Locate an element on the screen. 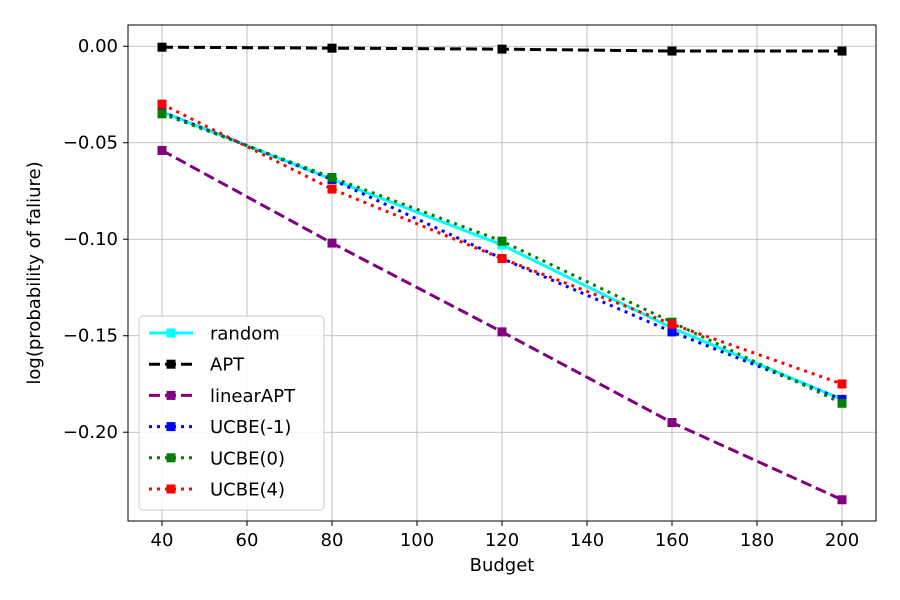 This screenshot has width=900, height=600. y-tick-label: −0.20 is located at coordinates (90, 432).